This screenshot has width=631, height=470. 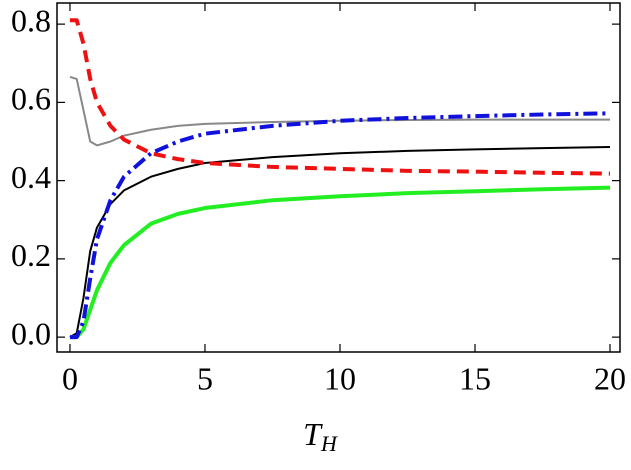 What do you see at coordinates (340, 378) in the screenshot?
I see `x-tick-label: 10` at bounding box center [340, 378].